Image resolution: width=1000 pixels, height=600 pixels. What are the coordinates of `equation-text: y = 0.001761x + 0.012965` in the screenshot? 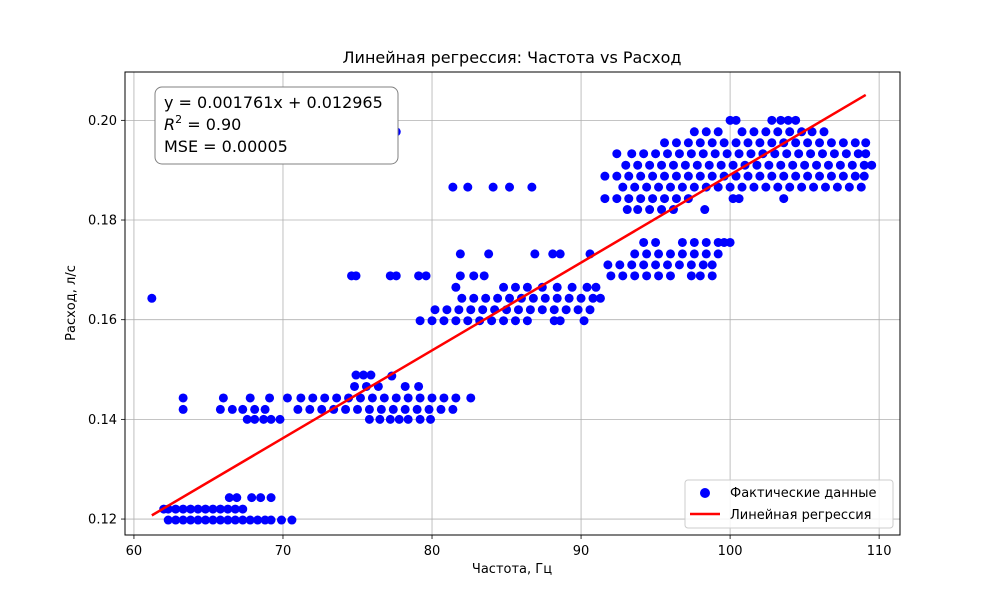 It's located at (273, 102).